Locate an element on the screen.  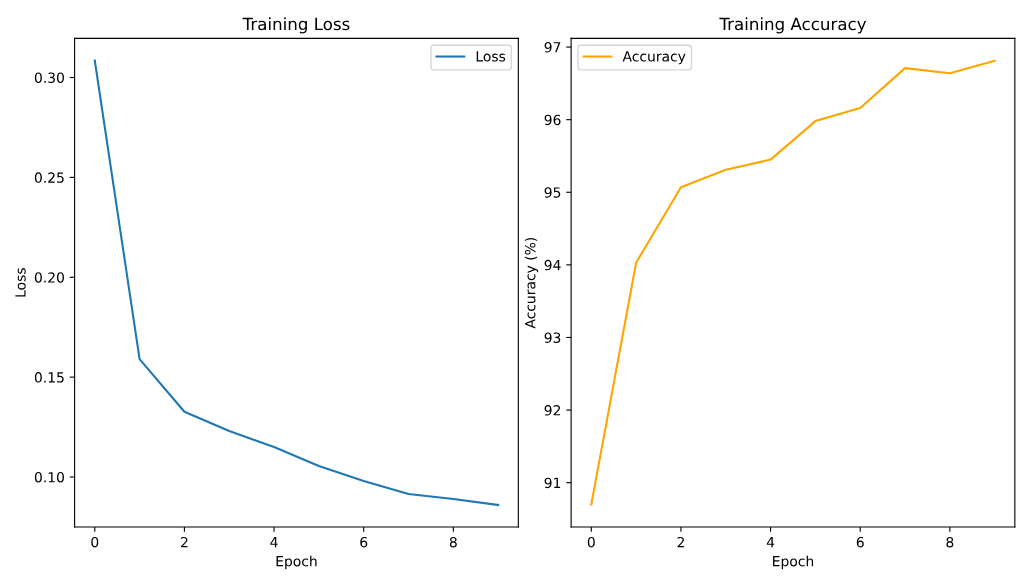
y-tick-label: 0.10 is located at coordinates (49, 477).